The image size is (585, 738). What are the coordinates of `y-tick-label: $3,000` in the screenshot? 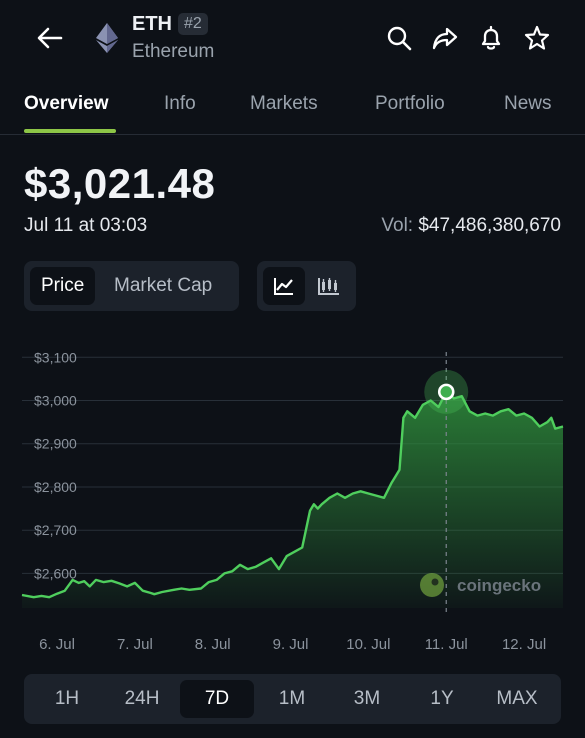 It's located at (55, 401).